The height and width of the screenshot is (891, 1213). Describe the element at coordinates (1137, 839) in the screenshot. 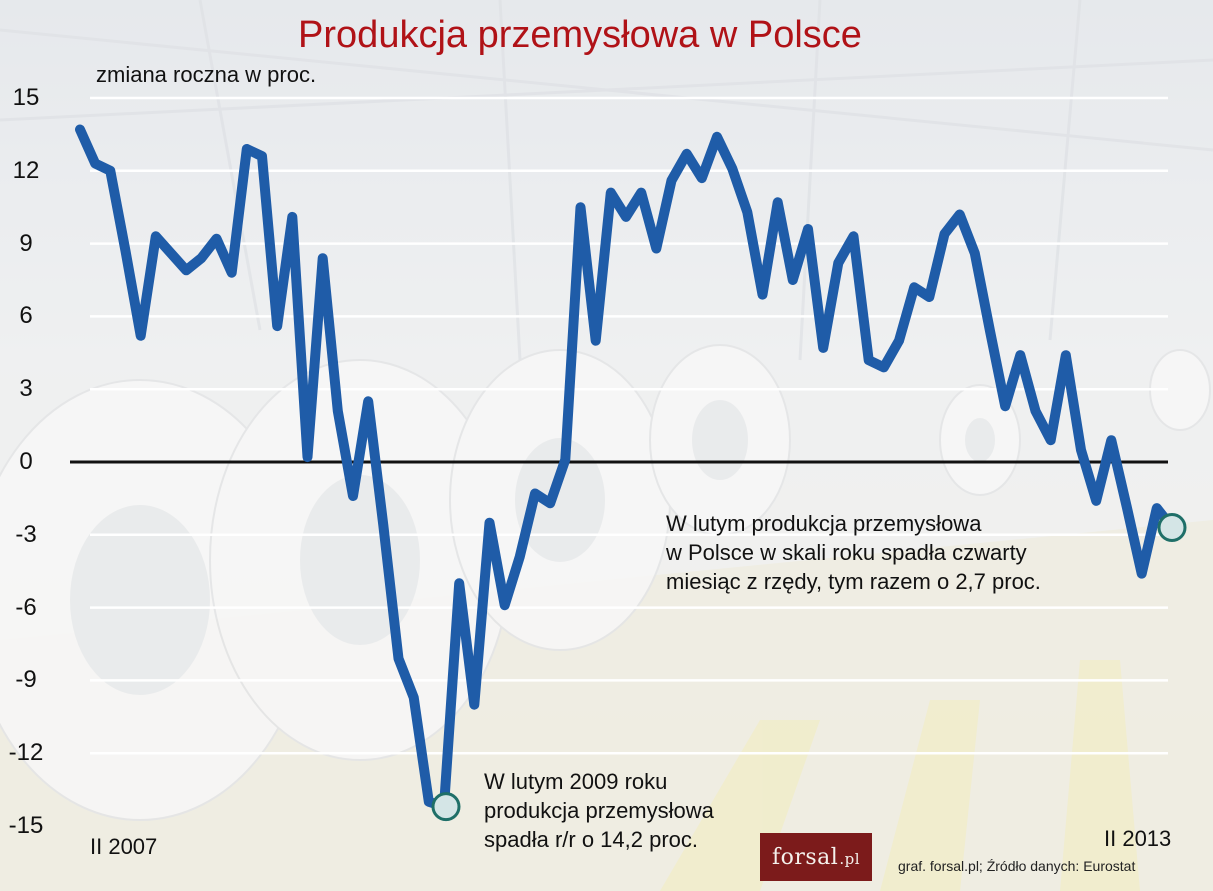

I see `x-end-label: II 2013` at that location.